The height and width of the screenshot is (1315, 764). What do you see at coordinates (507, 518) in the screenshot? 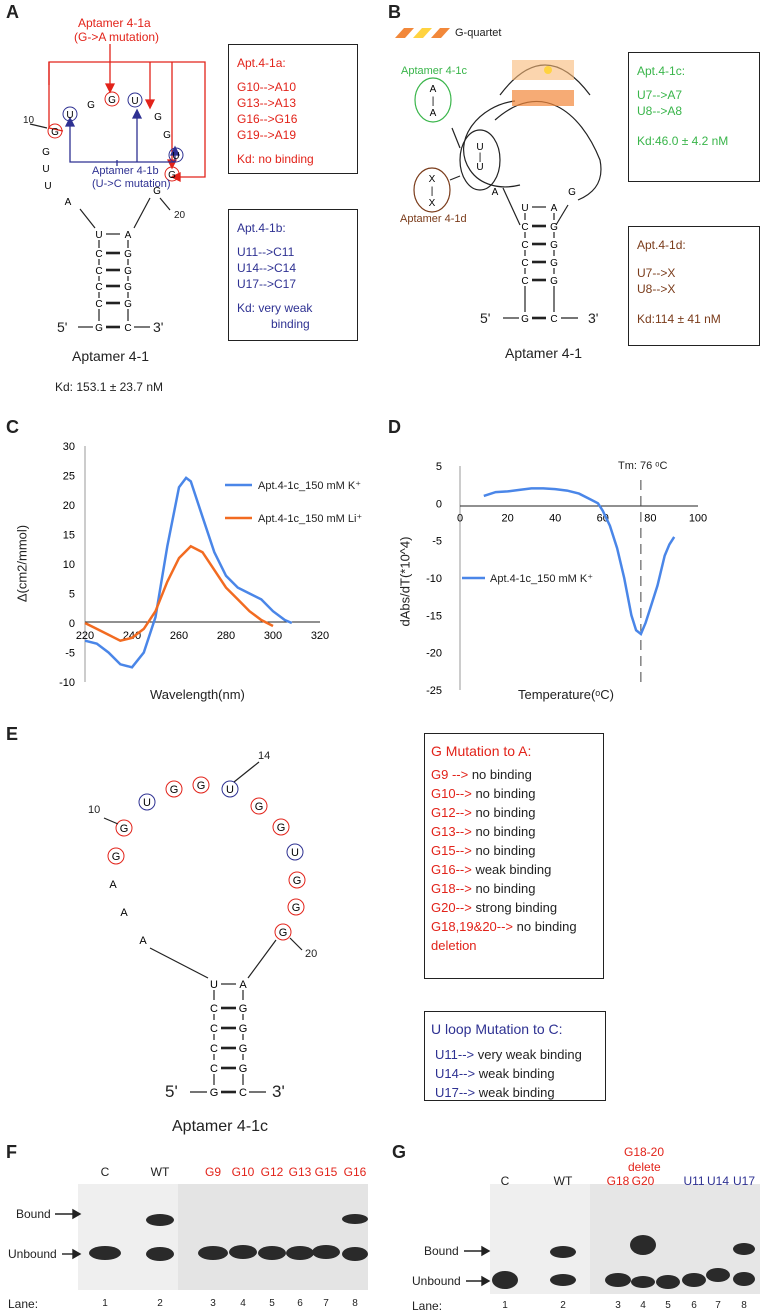
I see `x-tick-label: 20` at bounding box center [507, 518].